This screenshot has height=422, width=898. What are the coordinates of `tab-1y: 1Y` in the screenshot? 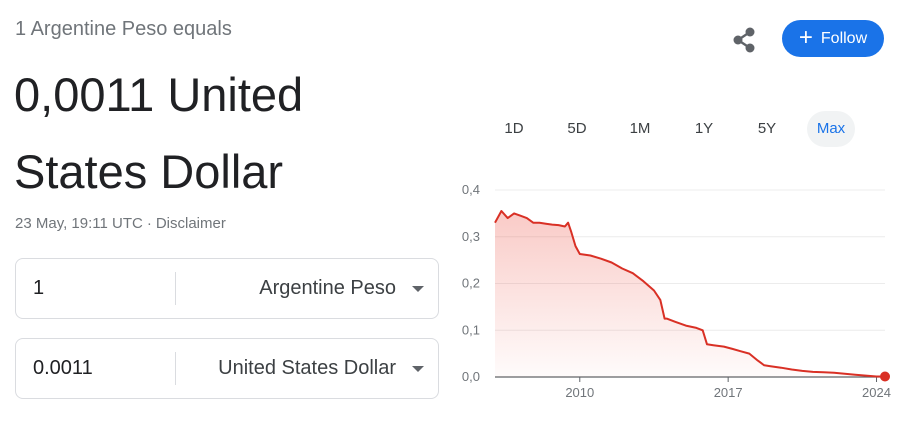 It's located at (704, 128).